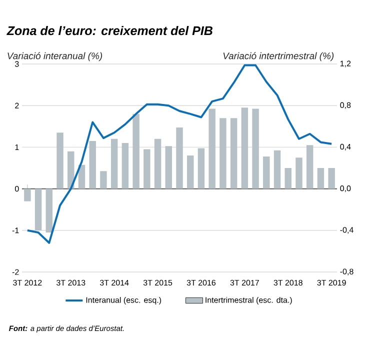 This screenshot has width=374, height=338. Describe the element at coordinates (244, 283) in the screenshot. I see `x-tick-label: 3T 2017` at that location.